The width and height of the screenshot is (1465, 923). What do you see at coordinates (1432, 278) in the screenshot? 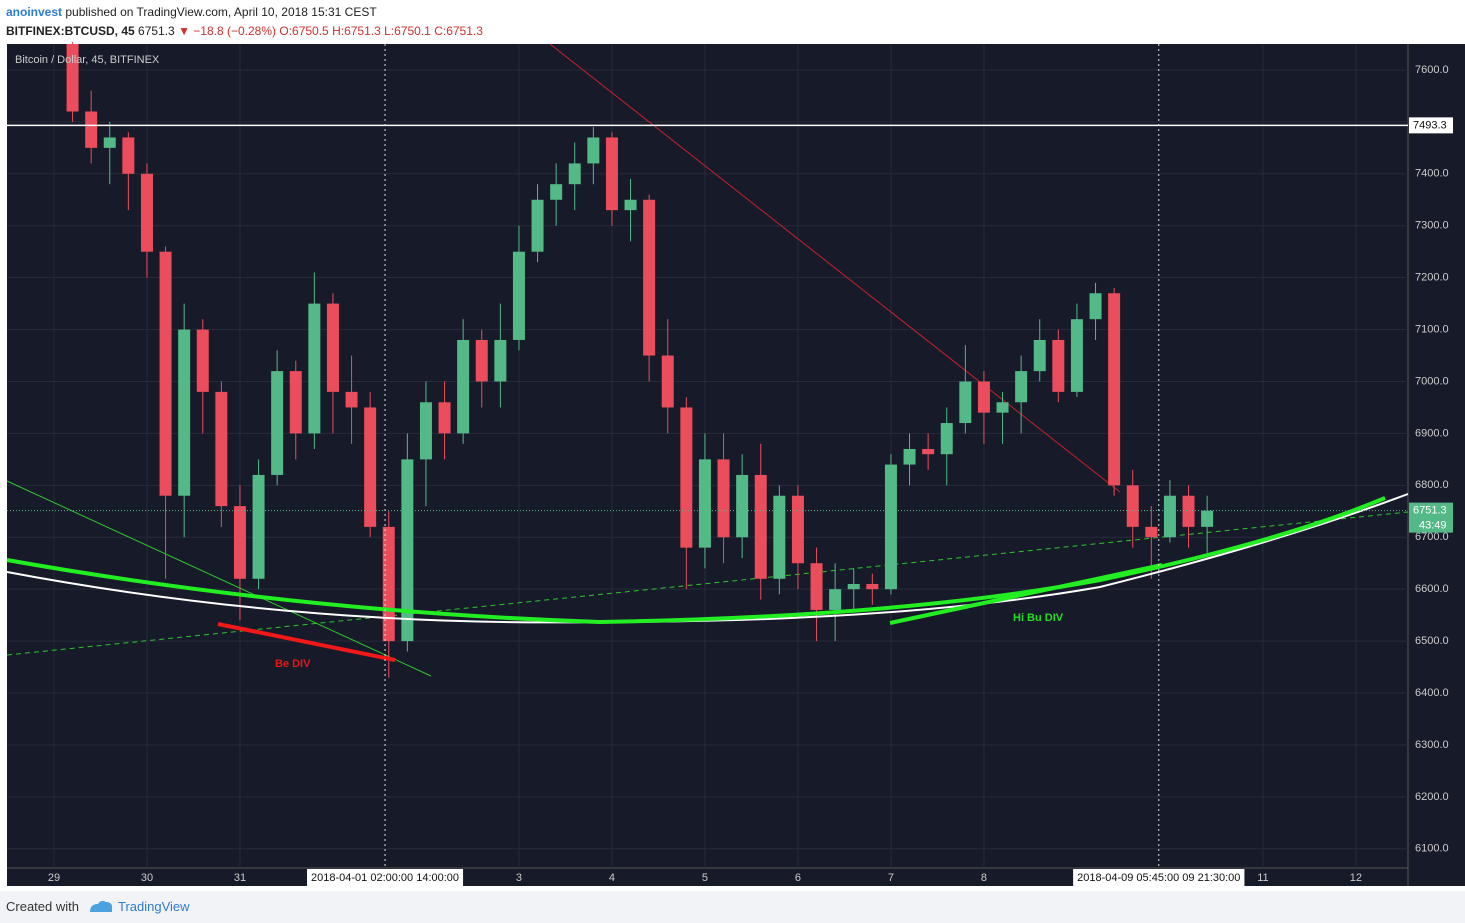
I see `y-tick-label: 7200.0` at bounding box center [1432, 278].